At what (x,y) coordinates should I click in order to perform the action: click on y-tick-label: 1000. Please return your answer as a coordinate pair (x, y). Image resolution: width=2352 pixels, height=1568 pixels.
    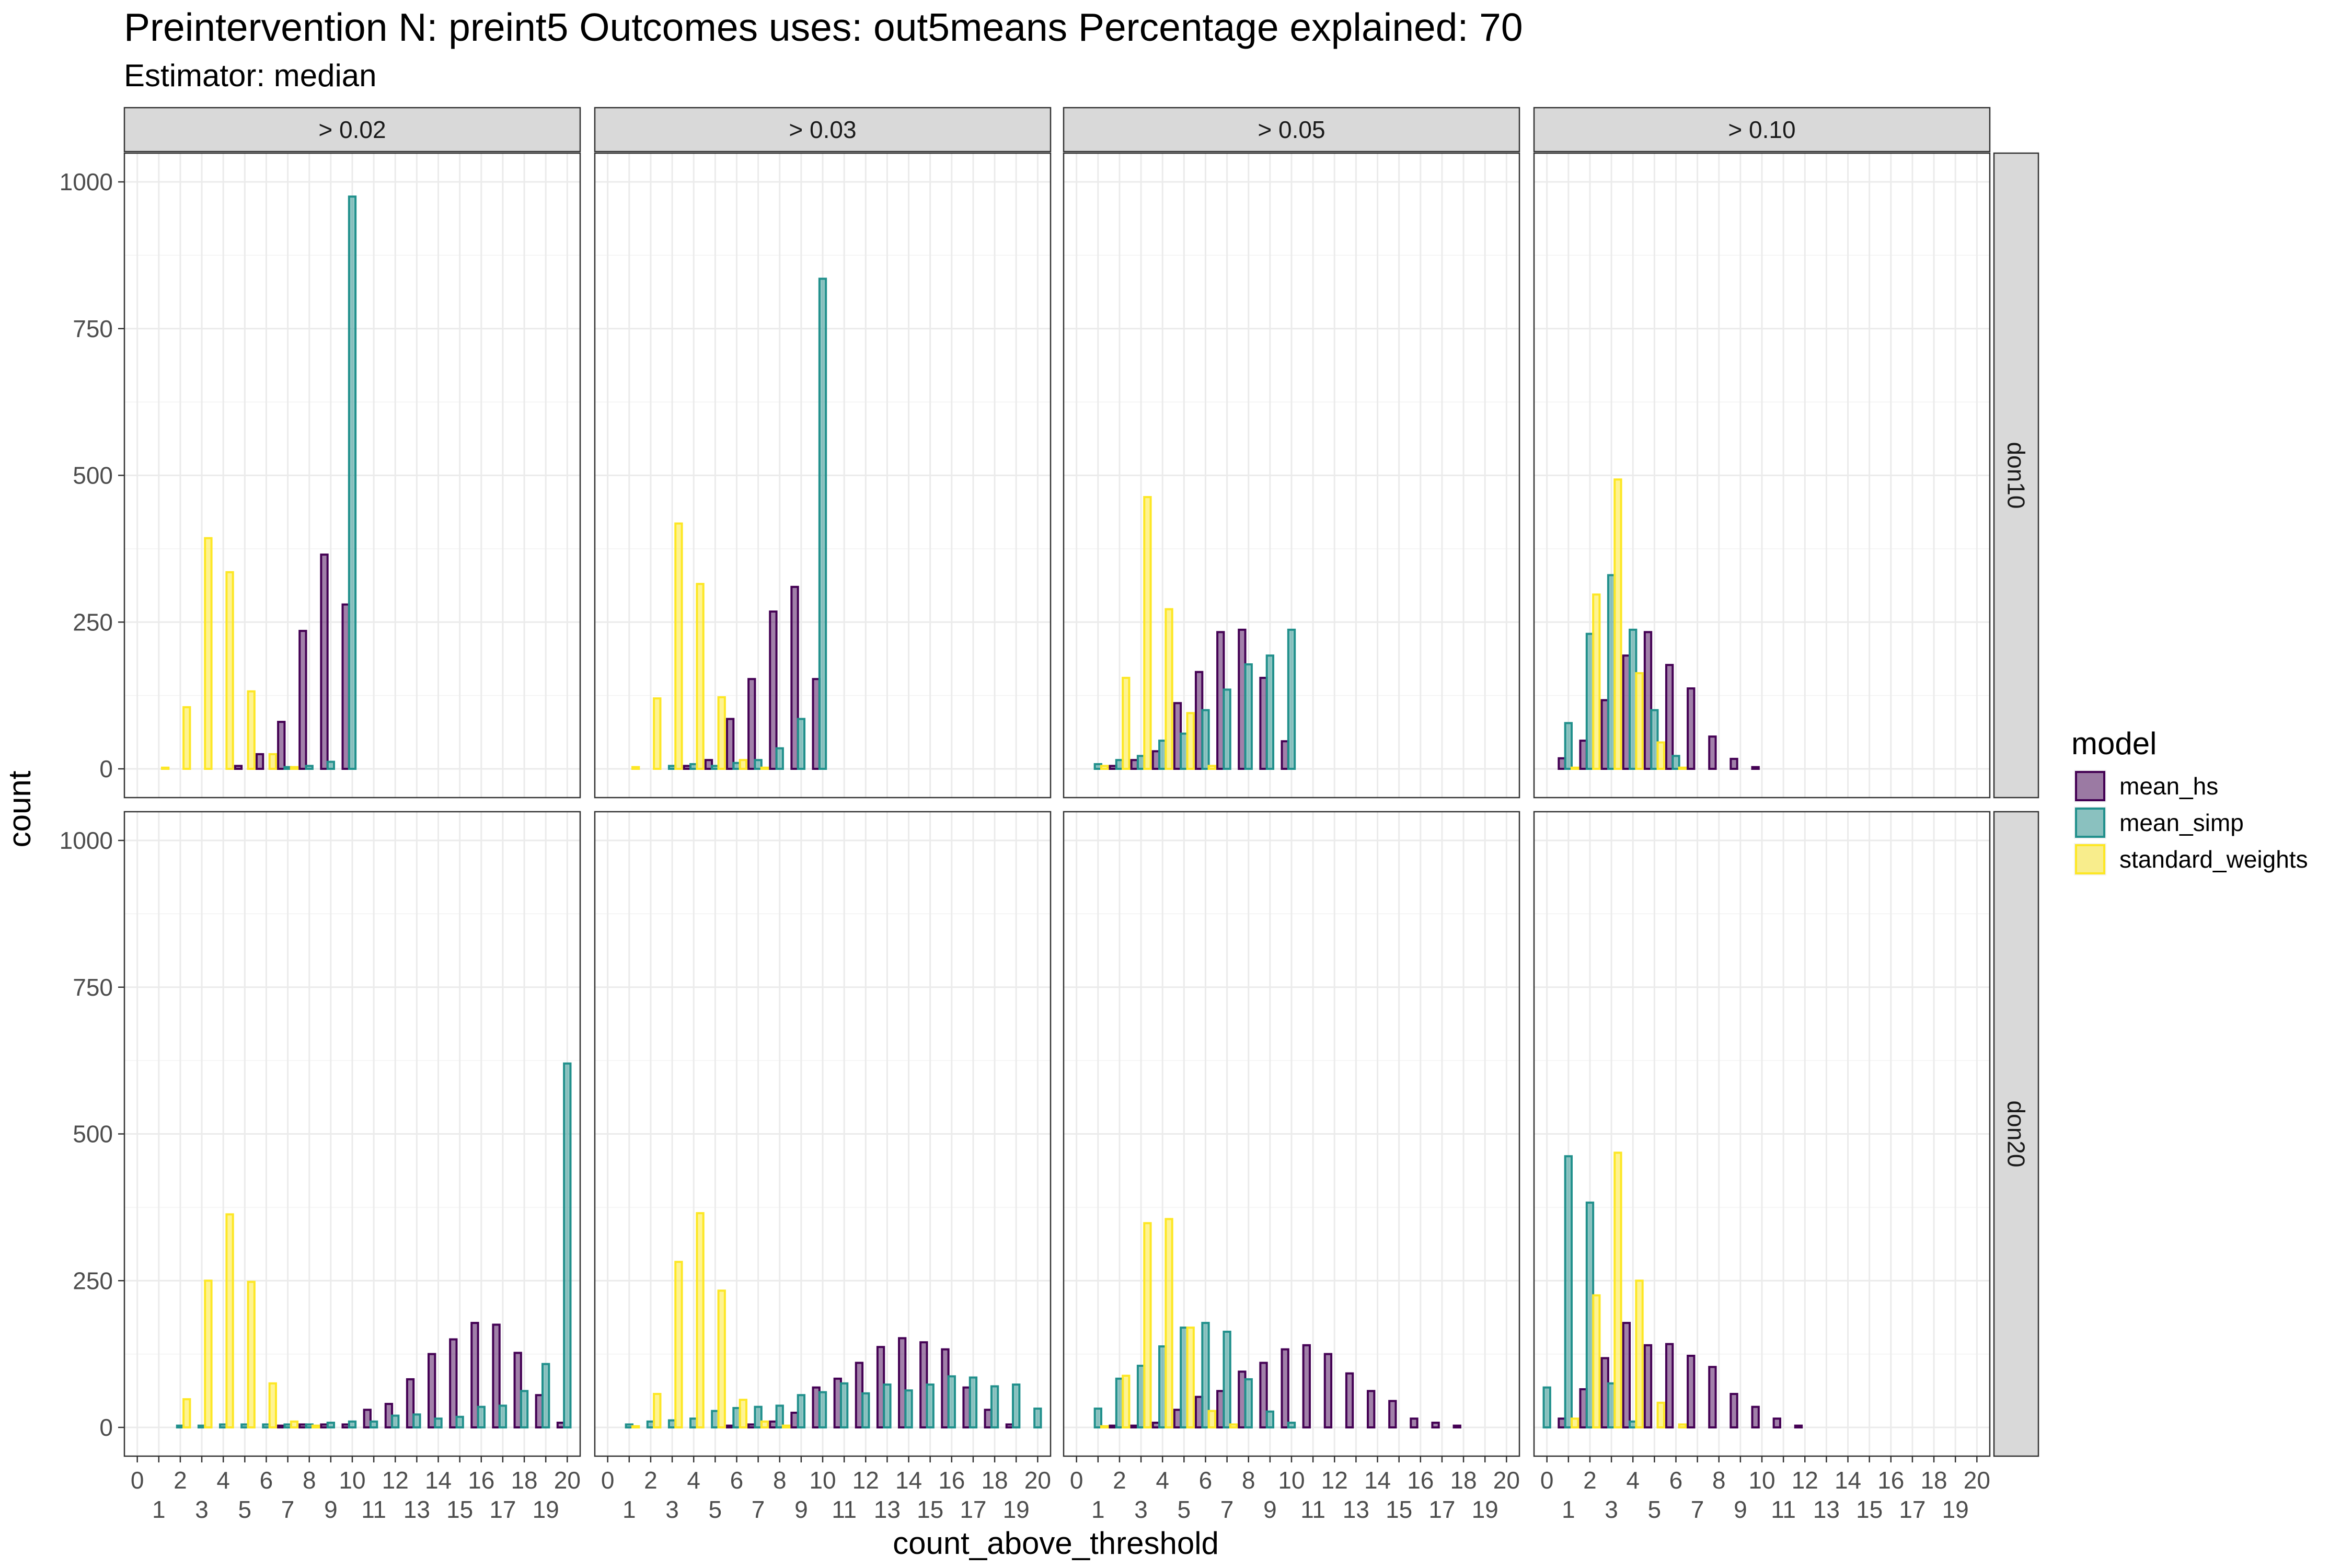
    Looking at the image, I should click on (86, 181).